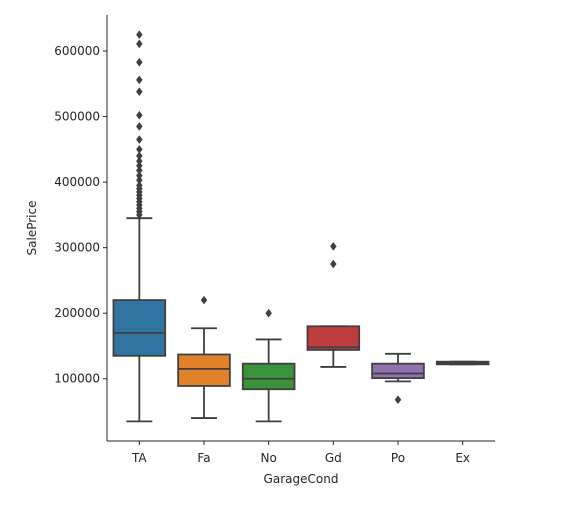 This screenshot has width=562, height=513. Describe the element at coordinates (77, 51) in the screenshot. I see `y-tick-label: 600000` at that location.